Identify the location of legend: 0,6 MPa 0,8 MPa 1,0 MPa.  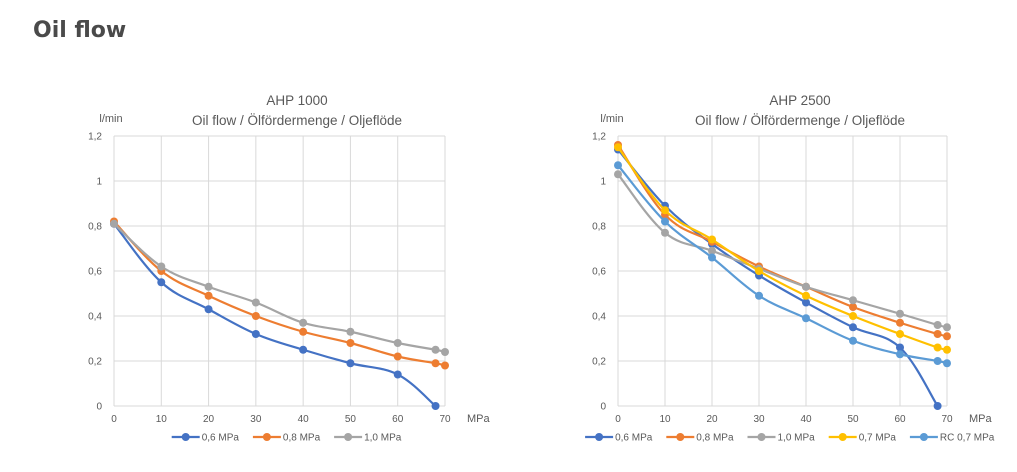
(286, 438).